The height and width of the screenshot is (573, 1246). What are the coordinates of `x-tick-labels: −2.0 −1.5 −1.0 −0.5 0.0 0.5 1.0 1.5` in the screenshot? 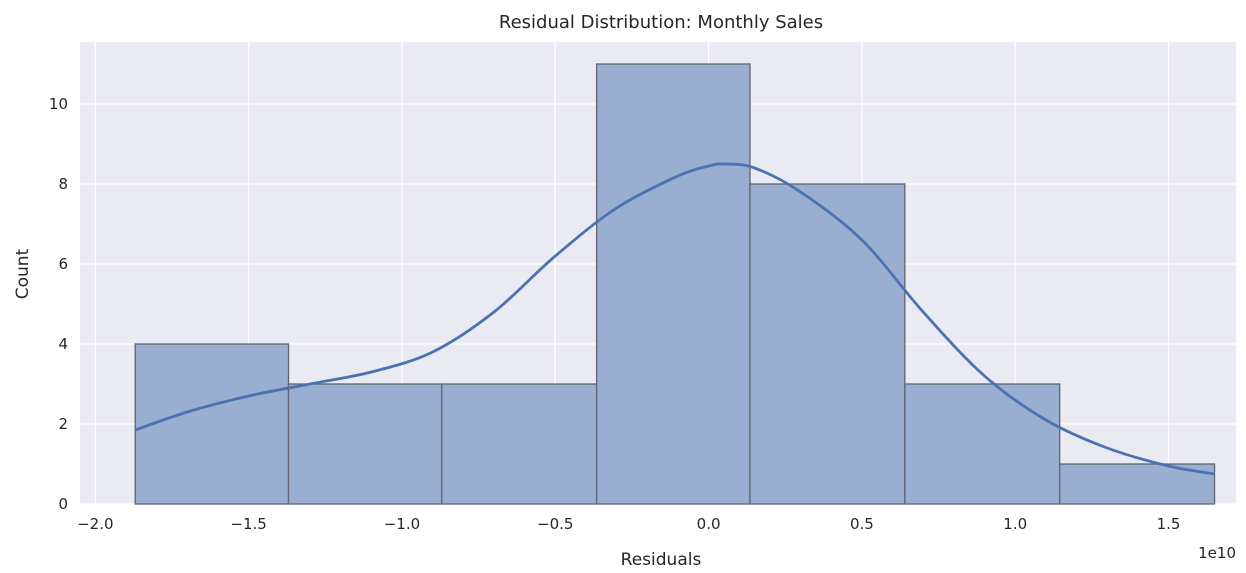 It's located at (628, 524).